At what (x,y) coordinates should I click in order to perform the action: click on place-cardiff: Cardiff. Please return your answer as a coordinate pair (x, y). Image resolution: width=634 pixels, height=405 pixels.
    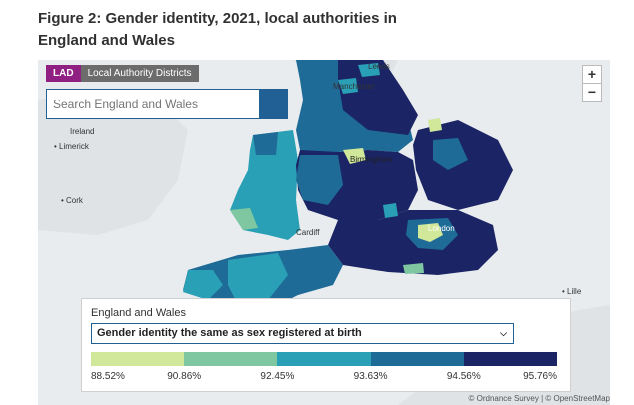
    Looking at the image, I should click on (308, 232).